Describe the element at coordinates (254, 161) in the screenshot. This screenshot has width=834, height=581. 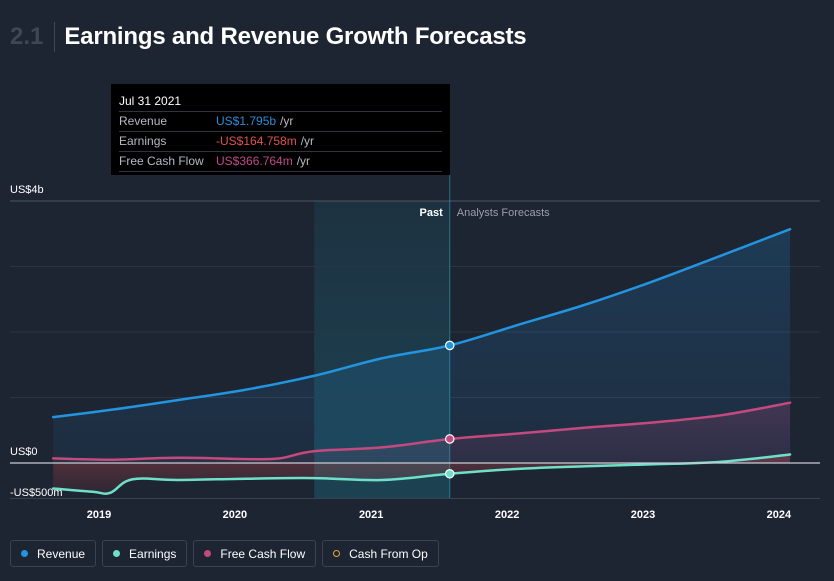
I see `tooltip-value: US$366.764m` at that location.